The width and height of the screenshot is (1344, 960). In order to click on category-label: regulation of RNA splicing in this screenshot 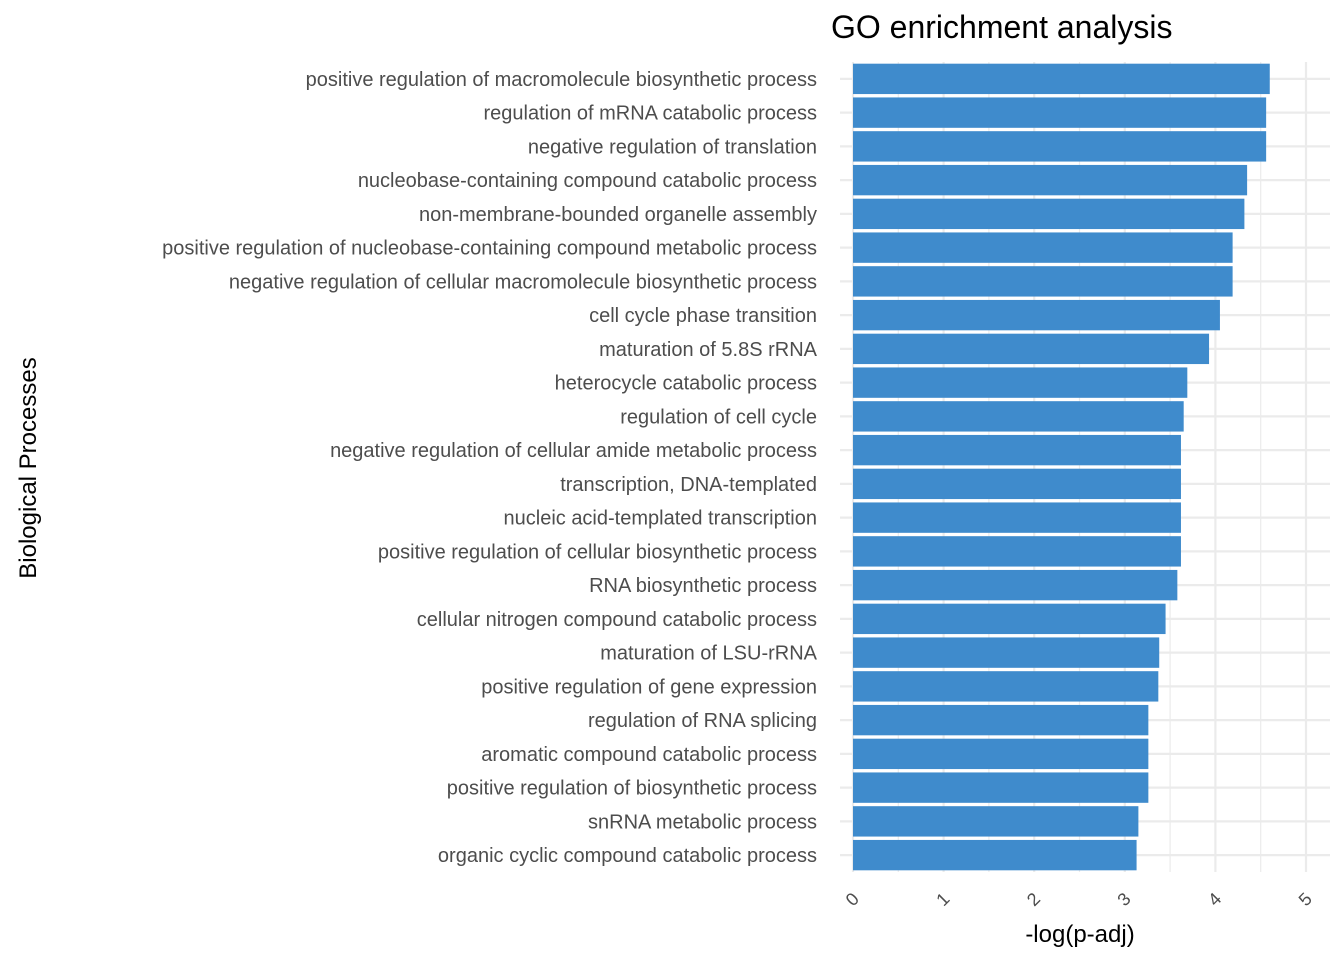, I will do `click(702, 721)`.